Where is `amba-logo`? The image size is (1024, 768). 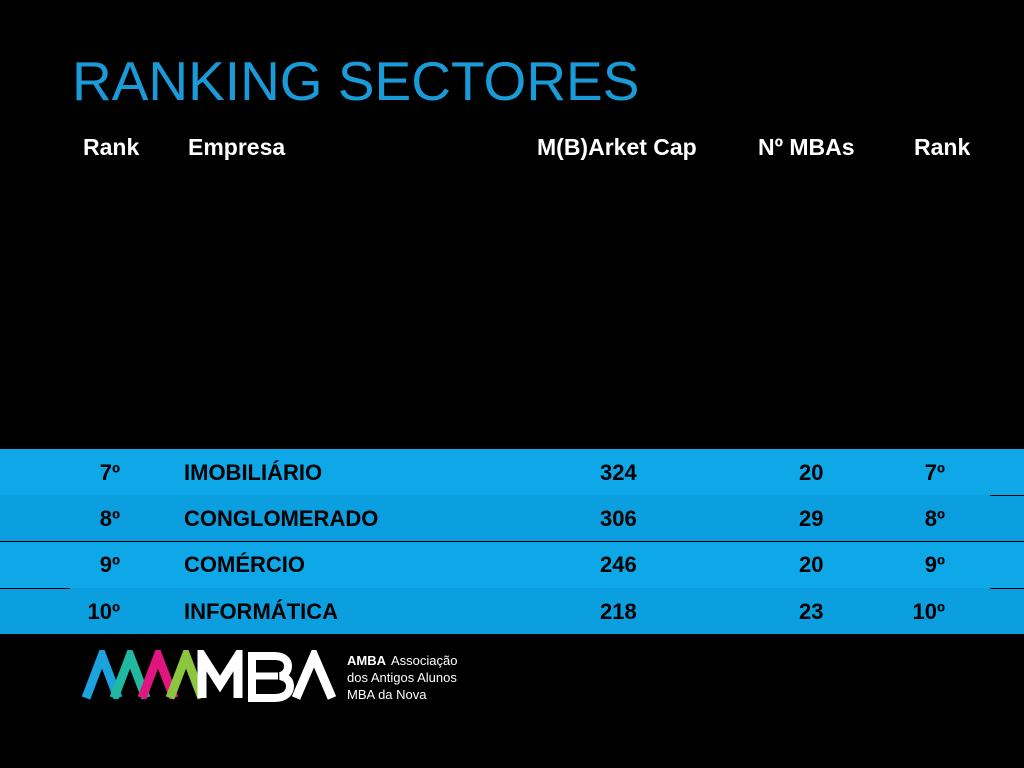 amba-logo is located at coordinates (209, 676).